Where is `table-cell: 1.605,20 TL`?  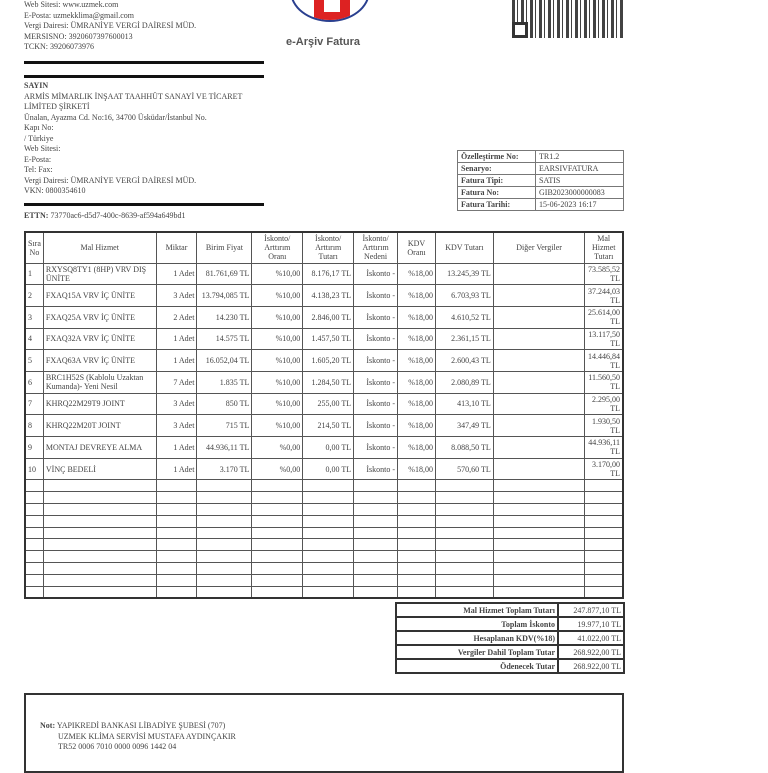 table-cell: 1.605,20 TL is located at coordinates (328, 360).